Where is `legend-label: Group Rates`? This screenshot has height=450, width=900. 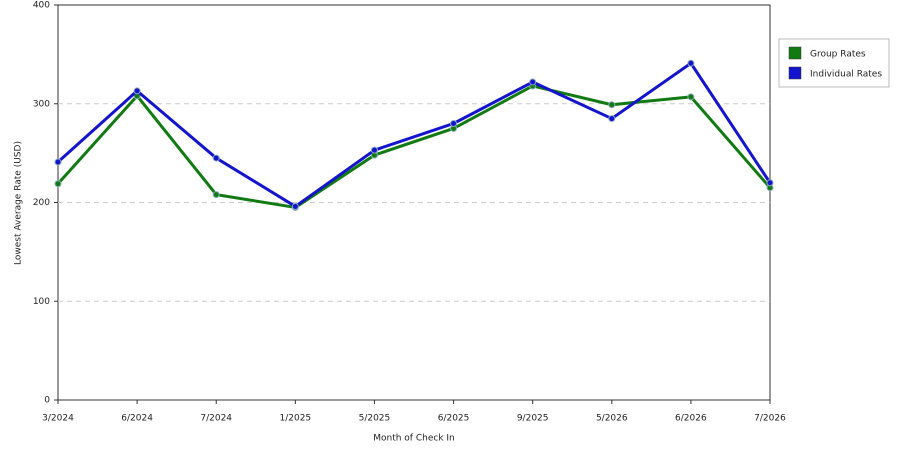 legend-label: Group Rates is located at coordinates (838, 55).